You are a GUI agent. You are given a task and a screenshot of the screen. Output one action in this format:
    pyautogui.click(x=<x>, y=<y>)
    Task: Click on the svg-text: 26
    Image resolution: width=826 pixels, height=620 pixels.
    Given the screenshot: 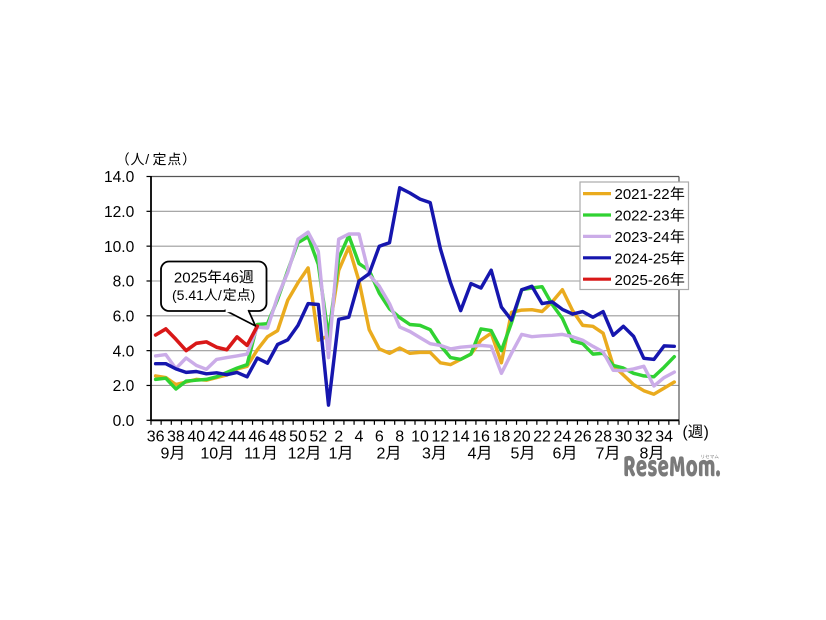 What is the action you would take?
    pyautogui.click(x=583, y=436)
    